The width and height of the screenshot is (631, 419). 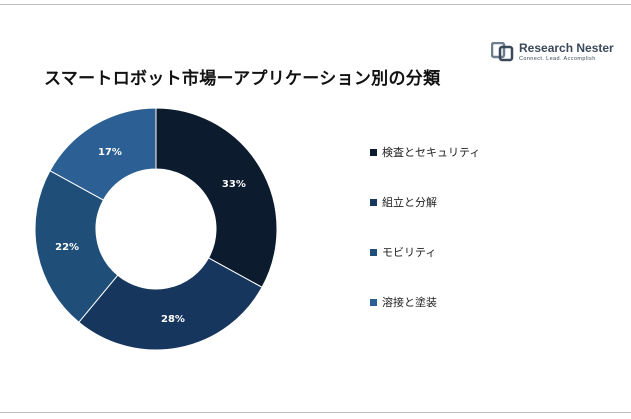 What do you see at coordinates (557, 59) in the screenshot?
I see `logo-tagline: Connect. Lead. Accomplish` at bounding box center [557, 59].